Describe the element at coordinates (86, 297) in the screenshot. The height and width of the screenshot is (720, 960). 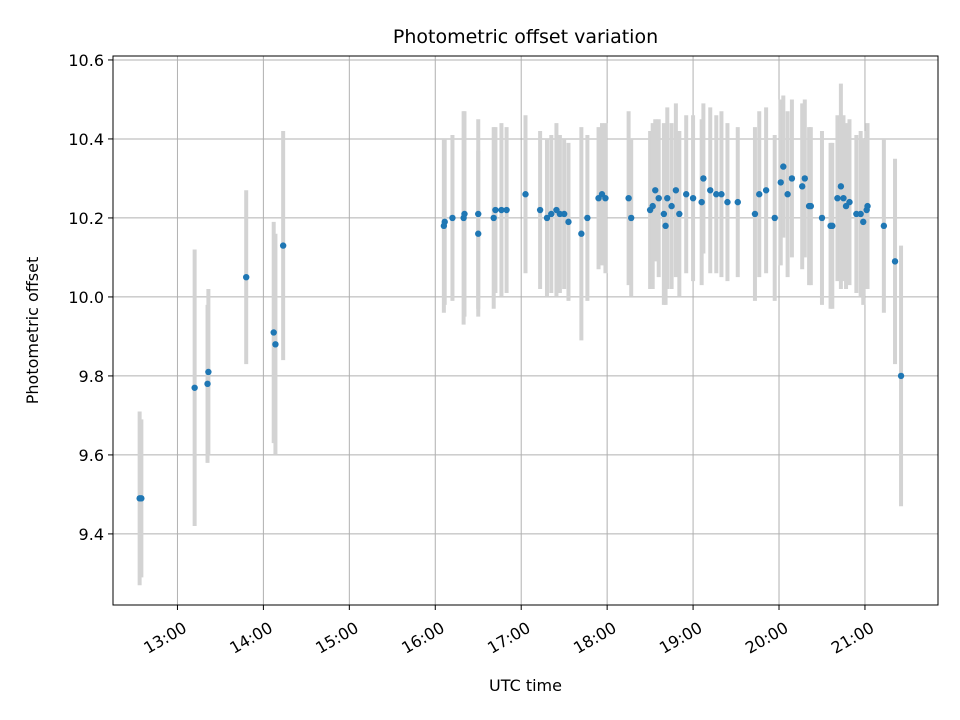
I see `y-tick-label: 10.0` at that location.